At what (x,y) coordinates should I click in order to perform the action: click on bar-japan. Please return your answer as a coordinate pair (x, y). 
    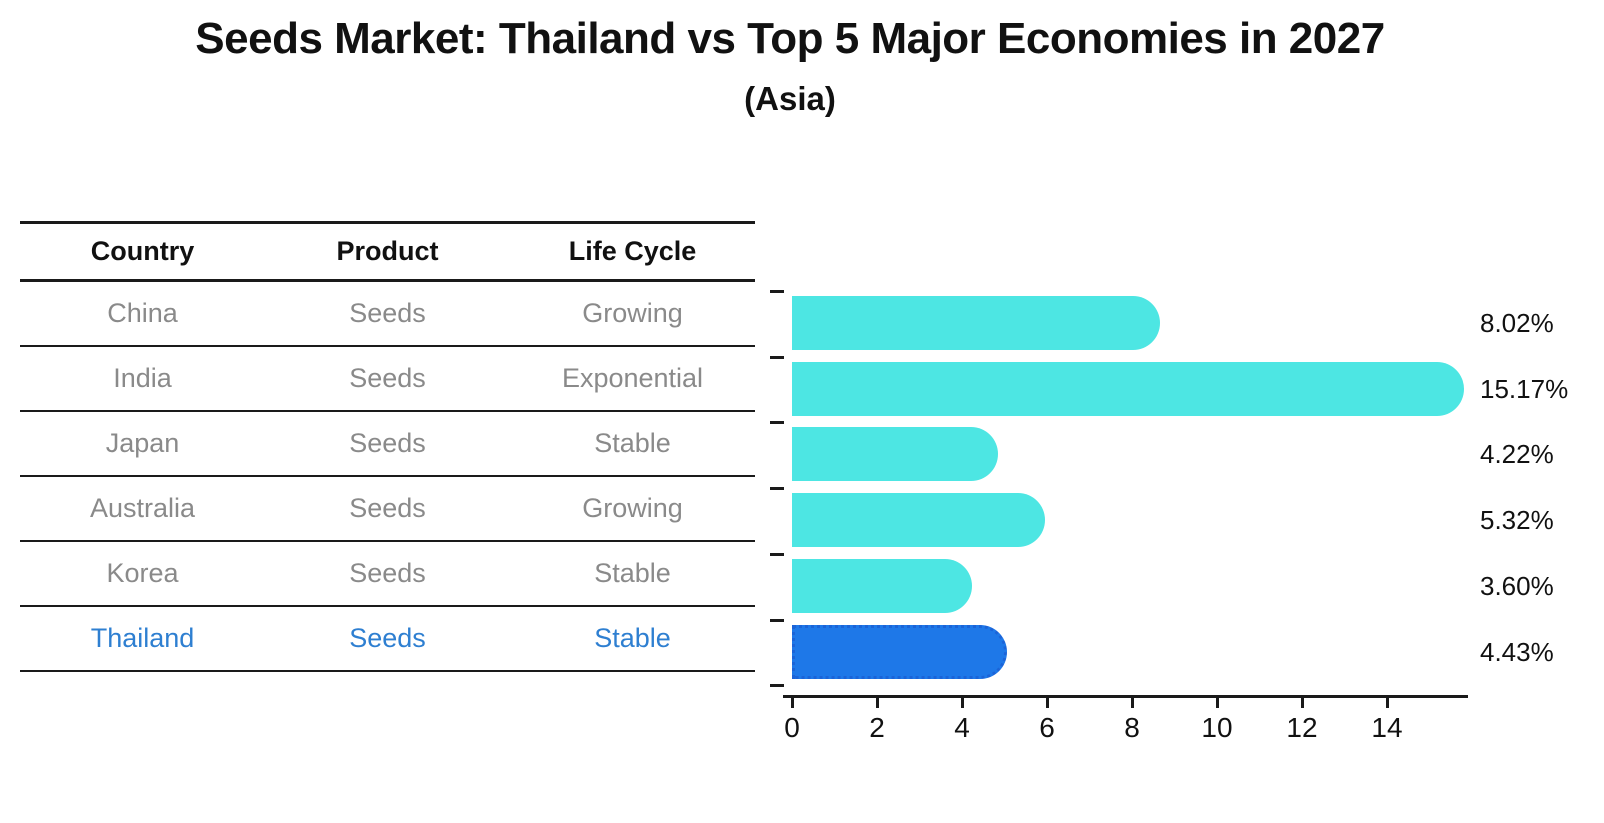
    Looking at the image, I should click on (895, 454).